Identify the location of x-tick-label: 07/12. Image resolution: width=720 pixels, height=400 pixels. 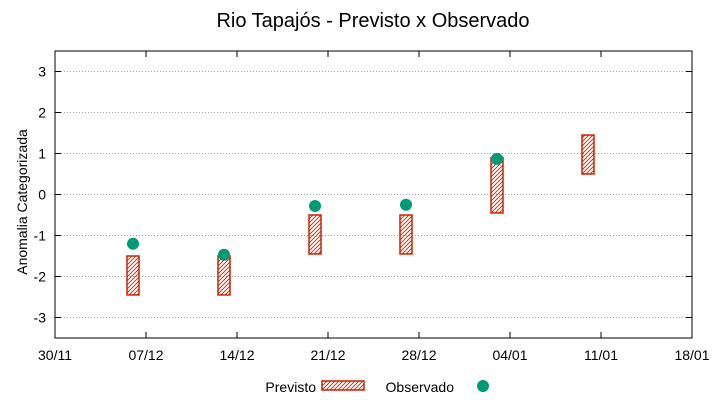
(145, 355).